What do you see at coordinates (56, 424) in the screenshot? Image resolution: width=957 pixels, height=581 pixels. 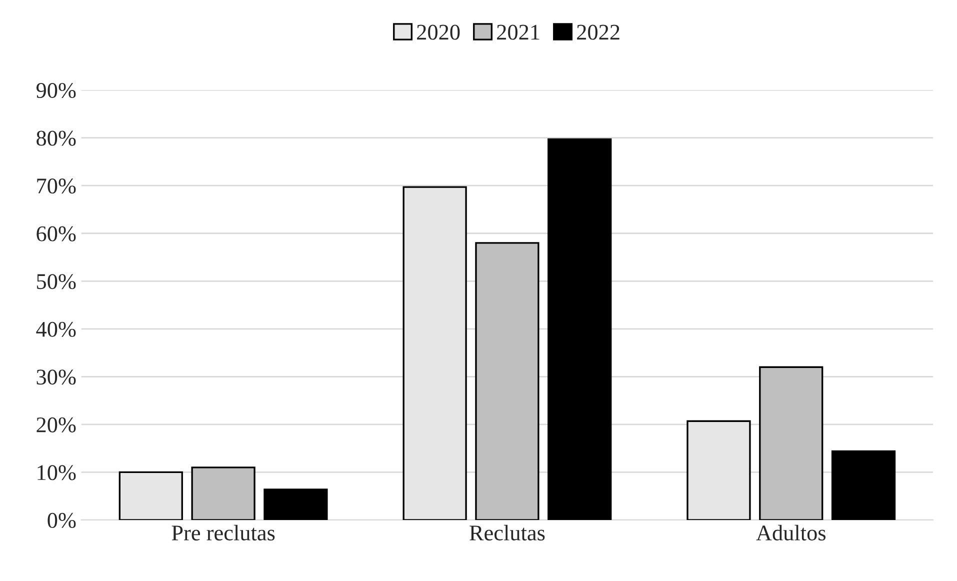 I see `y-tick-label: 20%` at bounding box center [56, 424].